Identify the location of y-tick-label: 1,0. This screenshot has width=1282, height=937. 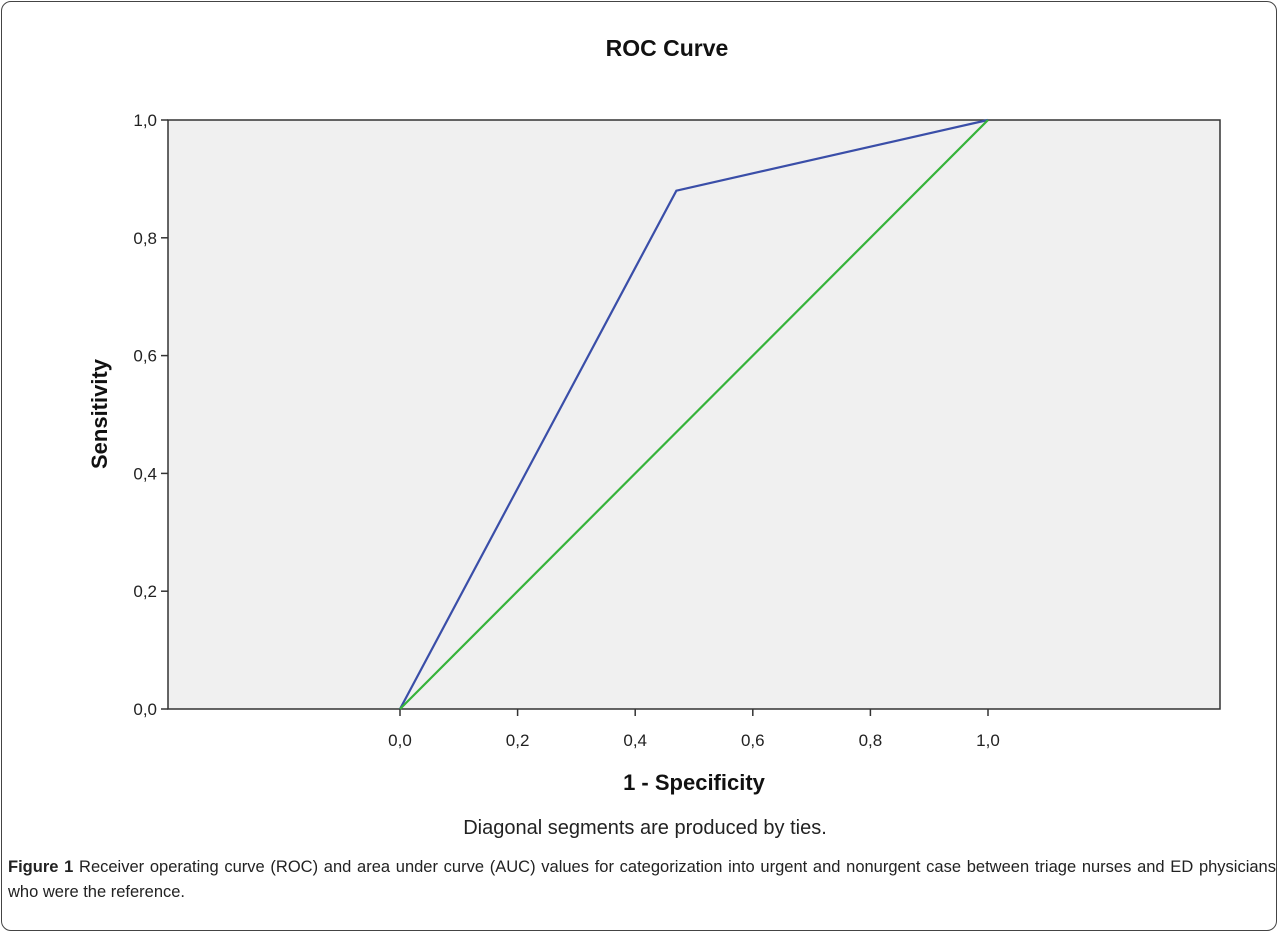
(145, 120).